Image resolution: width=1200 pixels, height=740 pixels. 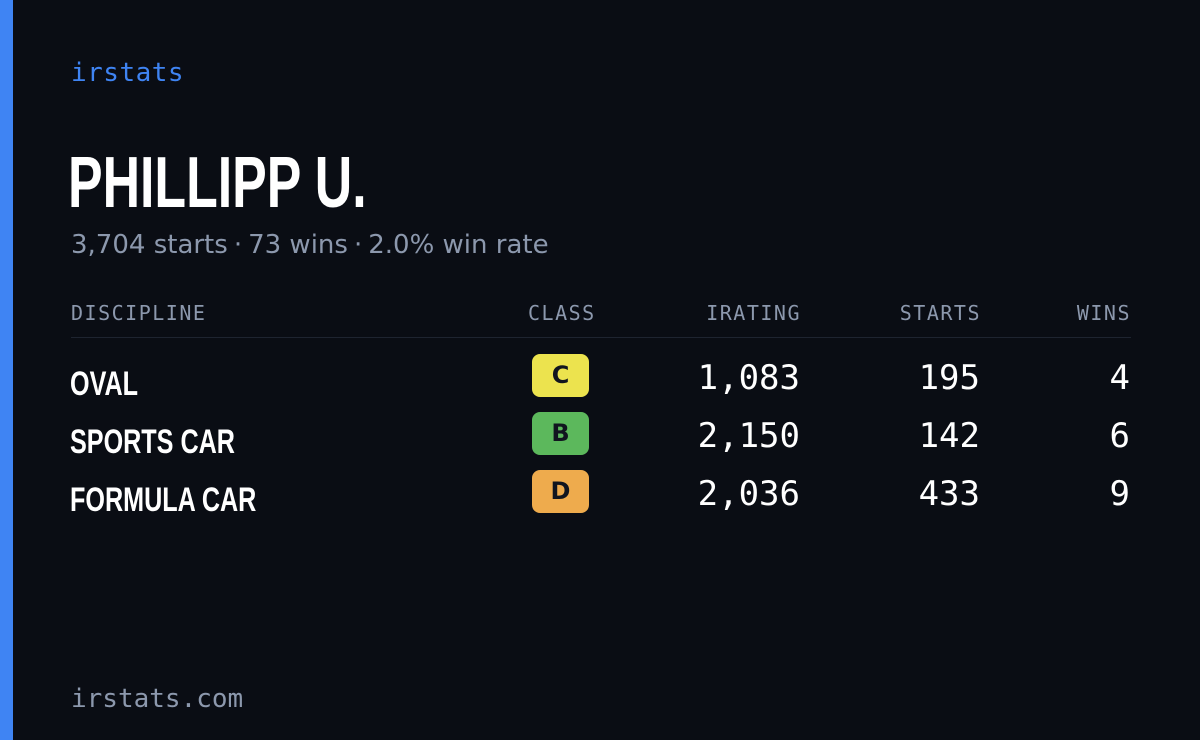 I want to click on irating-value: 2,036, so click(x=748, y=494).